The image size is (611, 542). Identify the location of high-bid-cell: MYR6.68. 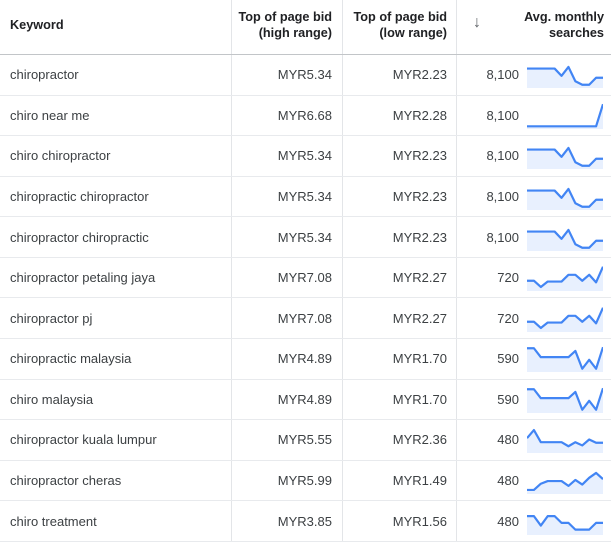
(287, 115).